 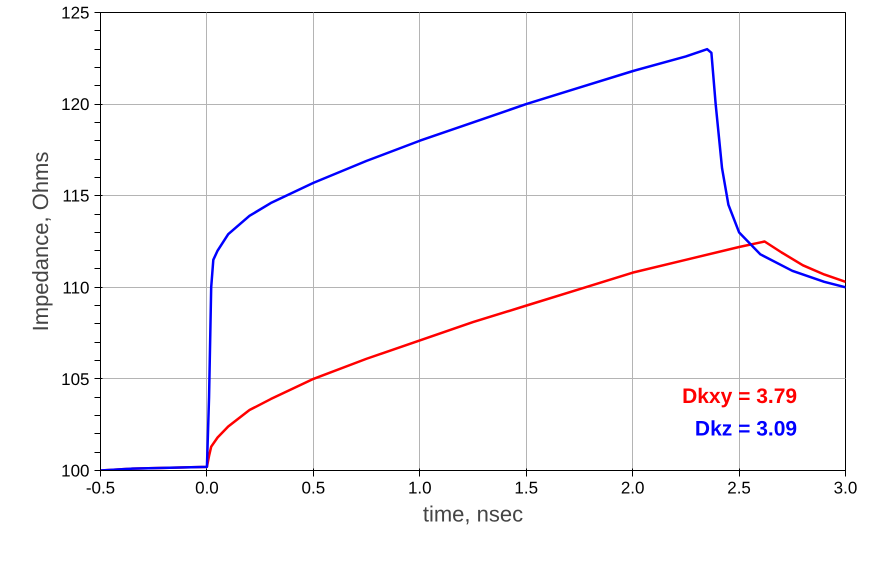 What do you see at coordinates (846, 488) in the screenshot?
I see `x-tick-label: 3.0` at bounding box center [846, 488].